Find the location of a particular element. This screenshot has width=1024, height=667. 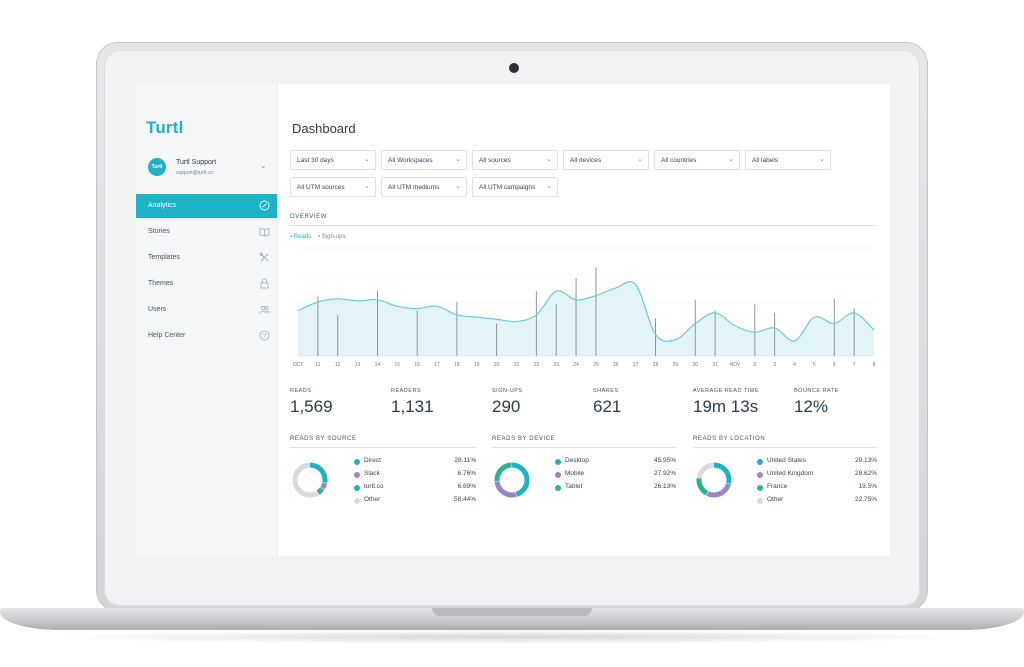

x-tick-label: 20 is located at coordinates (497, 365).